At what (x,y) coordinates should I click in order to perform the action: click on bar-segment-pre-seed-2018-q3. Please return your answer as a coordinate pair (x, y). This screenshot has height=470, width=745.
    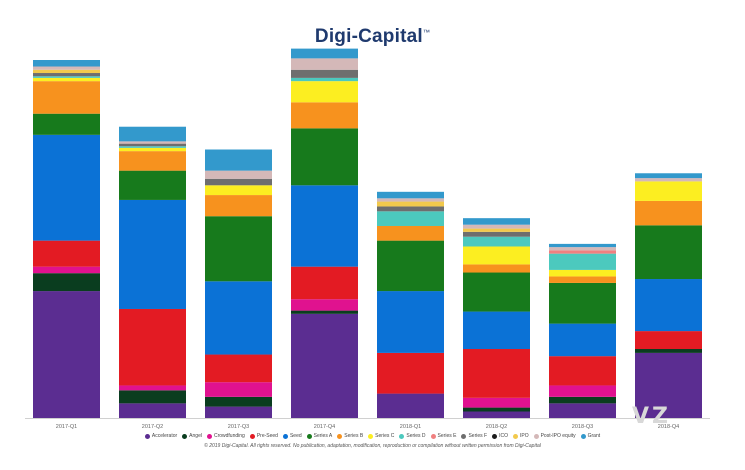
    Looking at the image, I should click on (582, 371).